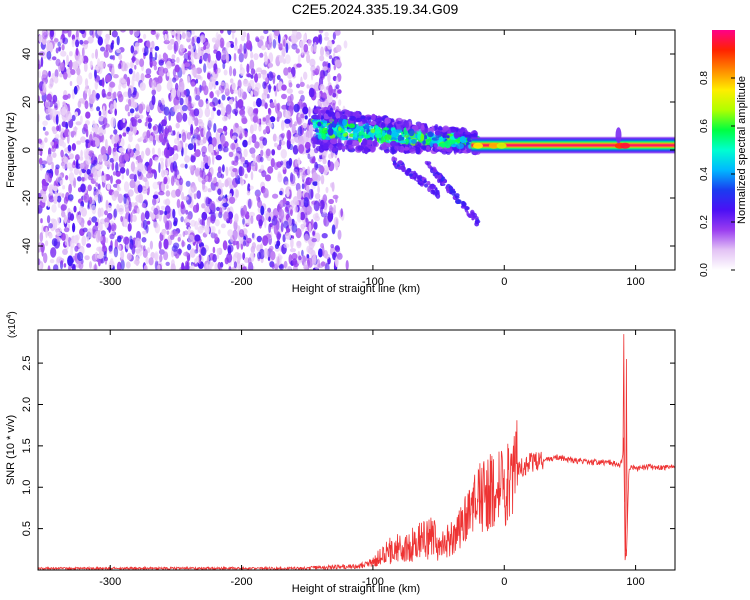 This screenshot has height=600, width=750. I want to click on snr-y-axis-label: SNR (10 * v/v), so click(11, 450).